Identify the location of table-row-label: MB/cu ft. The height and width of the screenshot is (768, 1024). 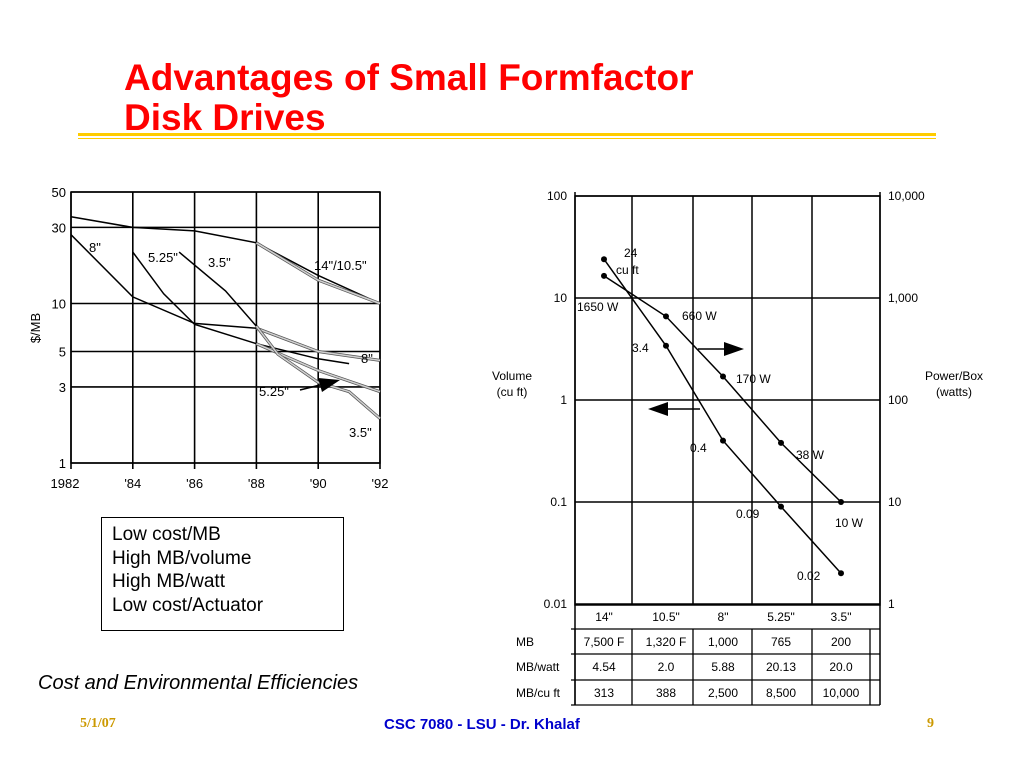
(538, 693).